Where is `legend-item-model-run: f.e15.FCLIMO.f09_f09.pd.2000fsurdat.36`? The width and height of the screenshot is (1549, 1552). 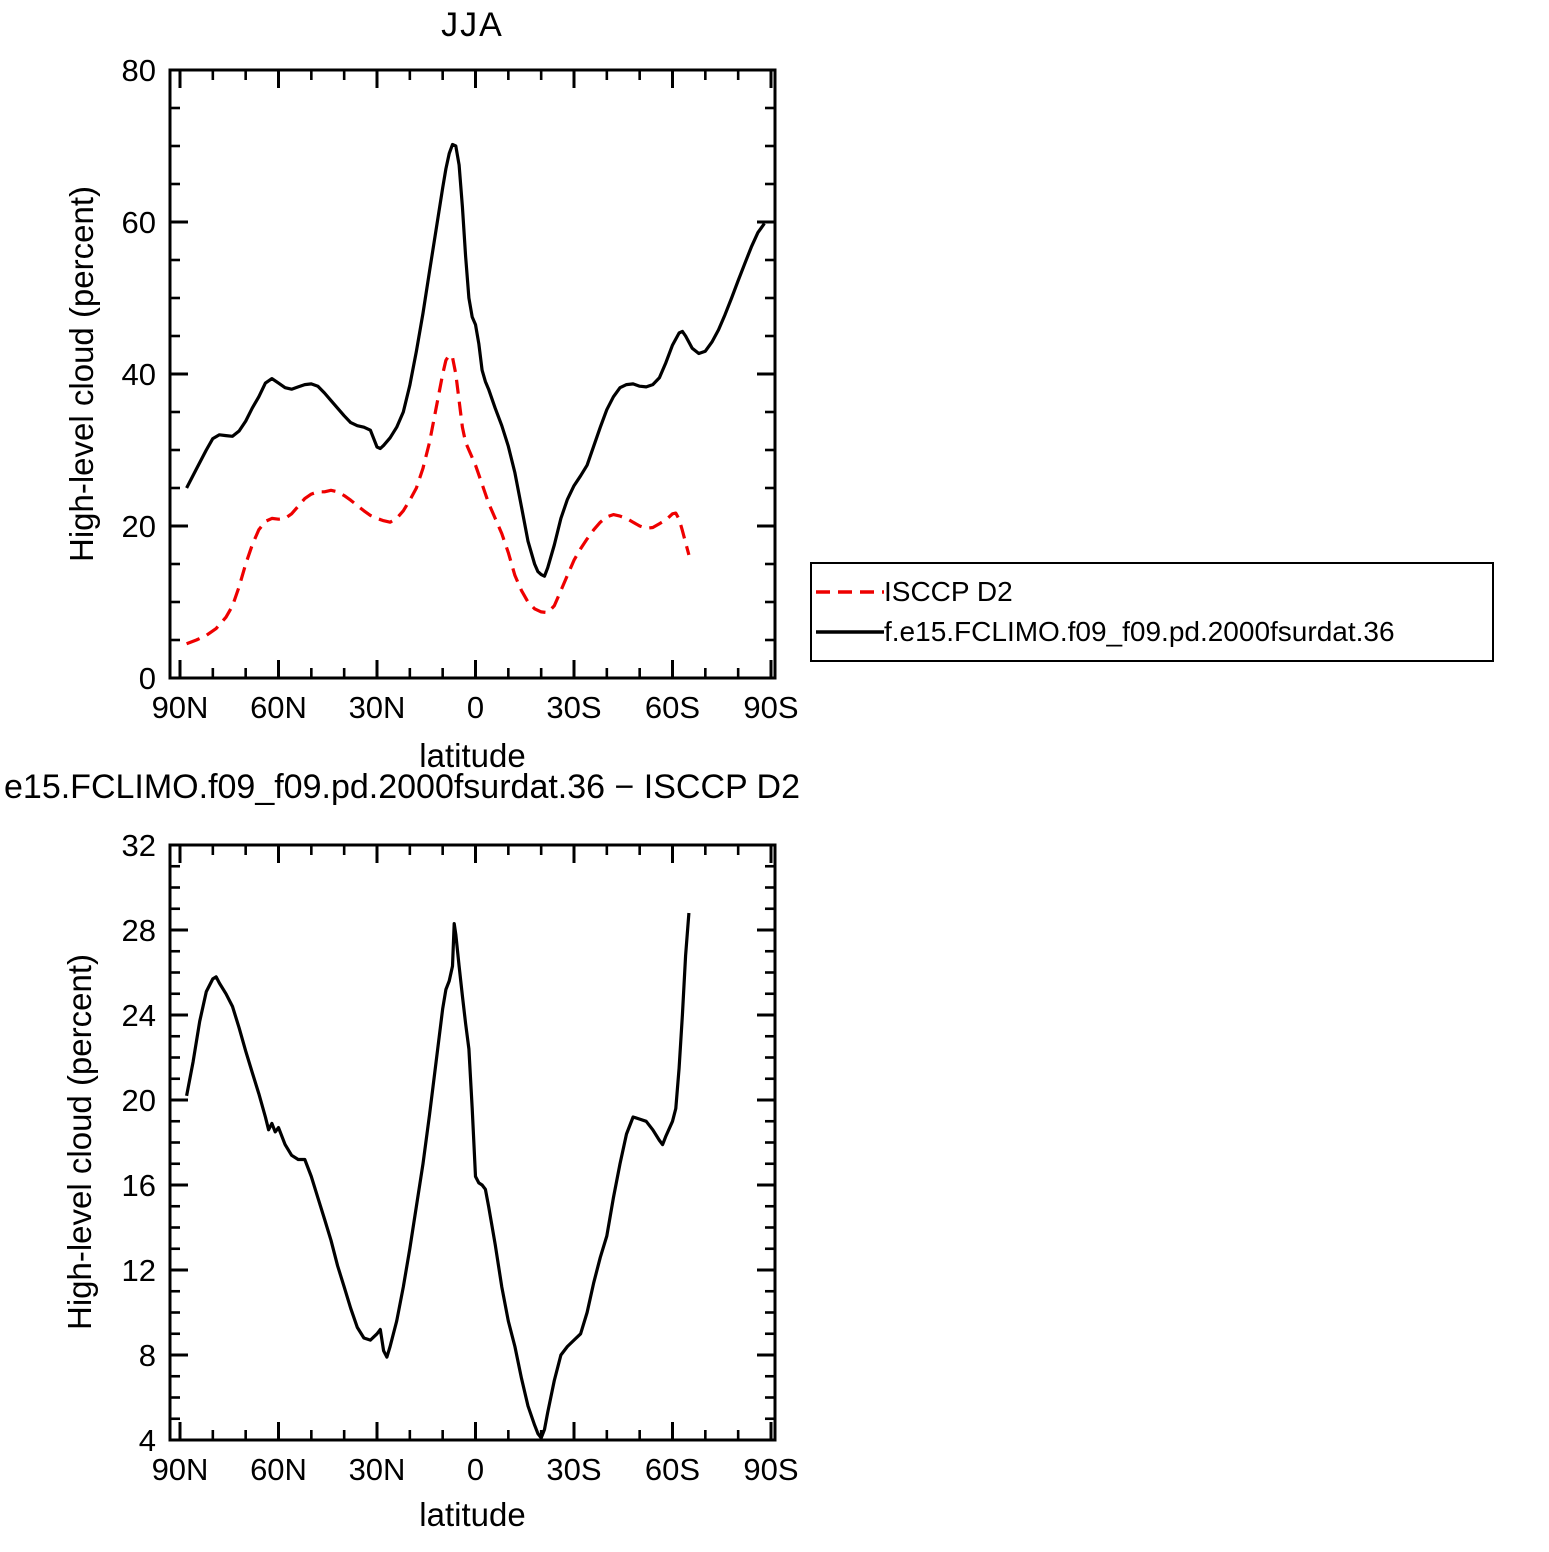 legend-item-model-run: f.e15.FCLIMO.f09_f09.pd.2000fsurdat.36 is located at coordinates (1152, 632).